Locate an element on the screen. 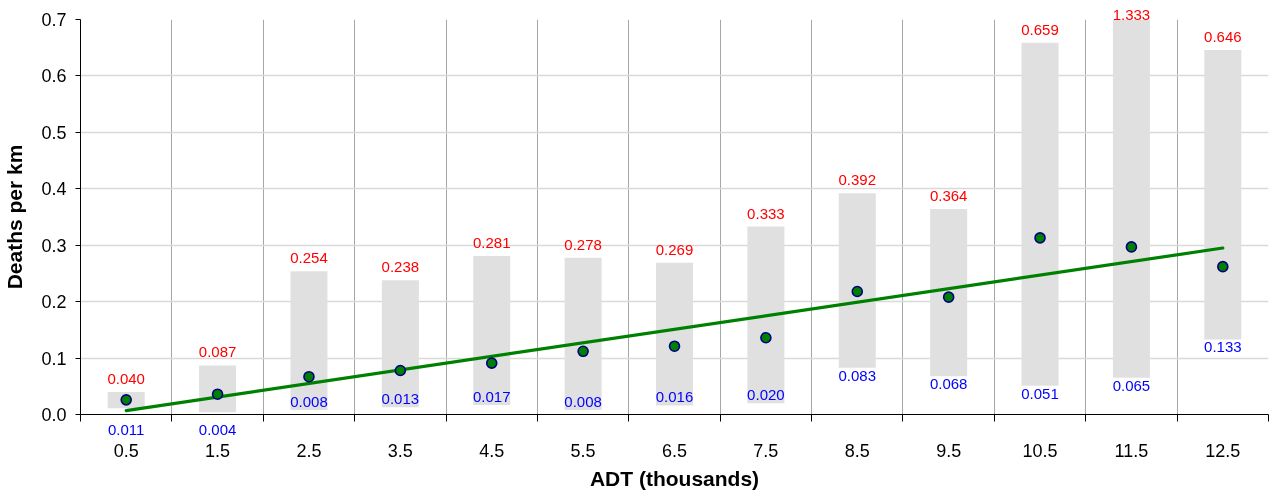 This screenshot has width=1270, height=494. annotation: 0.040 is located at coordinates (126, 378).